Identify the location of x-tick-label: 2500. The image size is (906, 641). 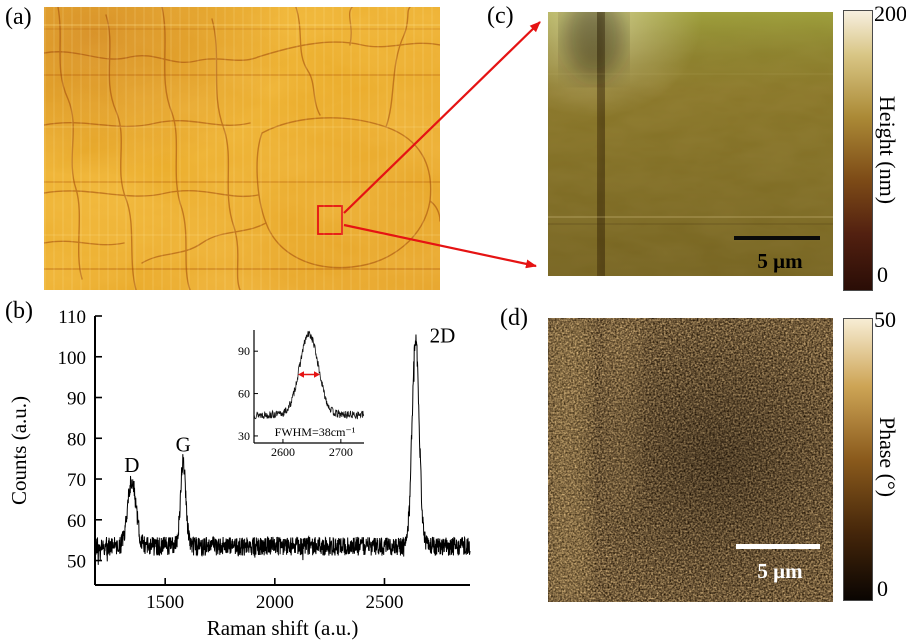
(384, 602).